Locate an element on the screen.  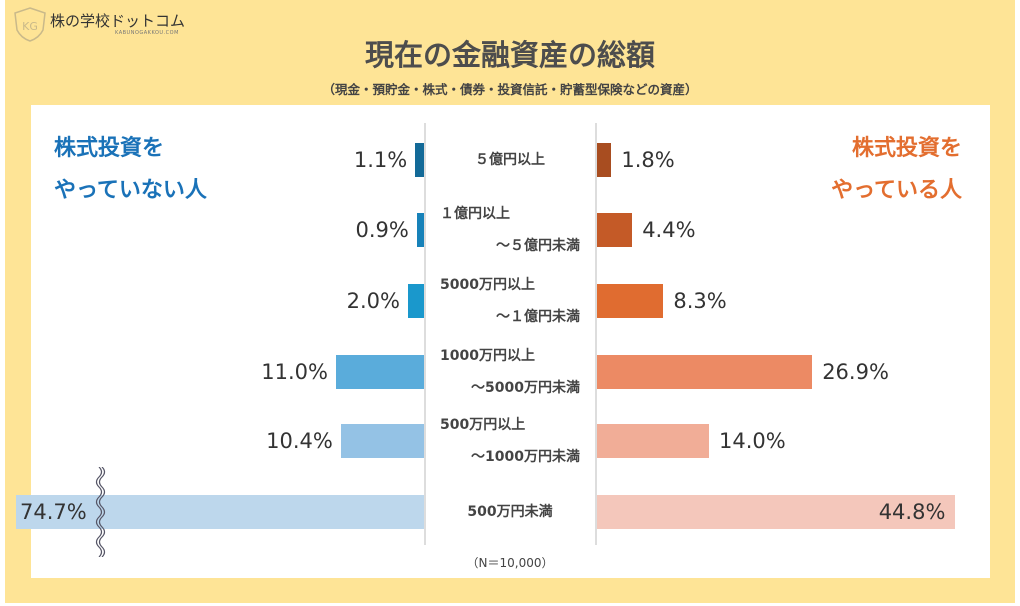
category-label-line1: １億円以上 is located at coordinates (475, 214).